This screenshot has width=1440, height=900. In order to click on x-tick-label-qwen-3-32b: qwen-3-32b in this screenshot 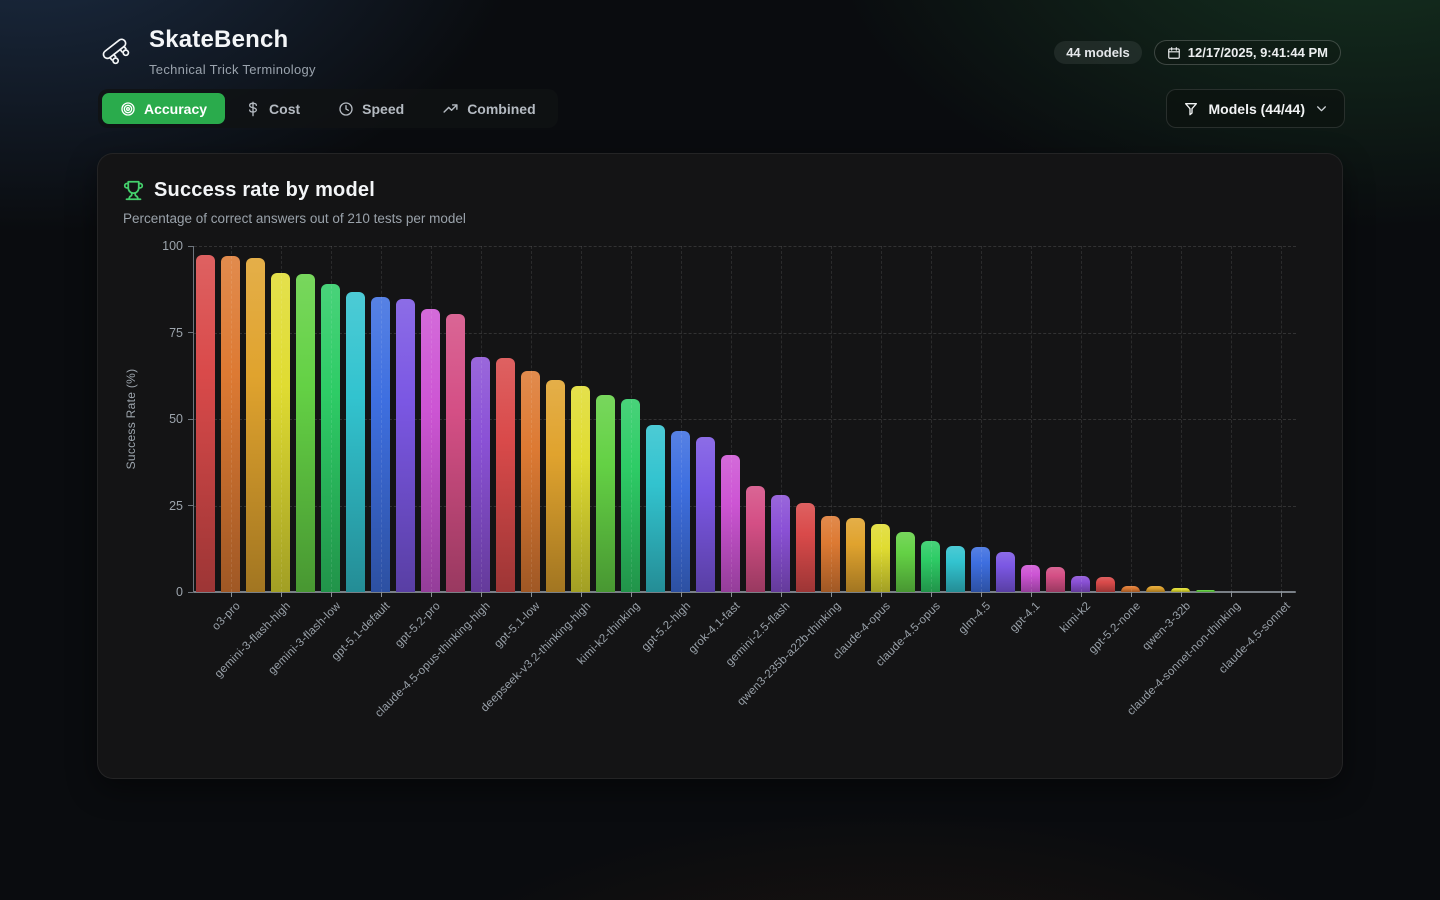, I will do `click(1166, 626)`.